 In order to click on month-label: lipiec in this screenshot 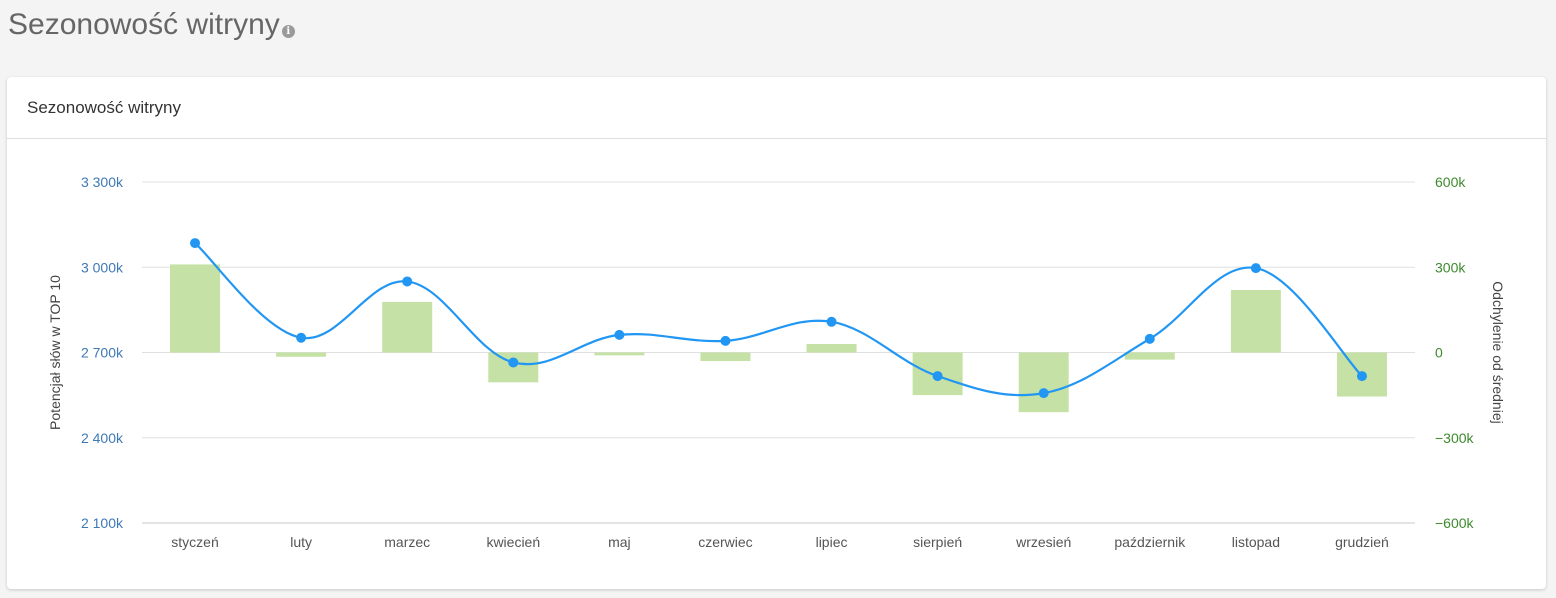, I will do `click(832, 542)`.